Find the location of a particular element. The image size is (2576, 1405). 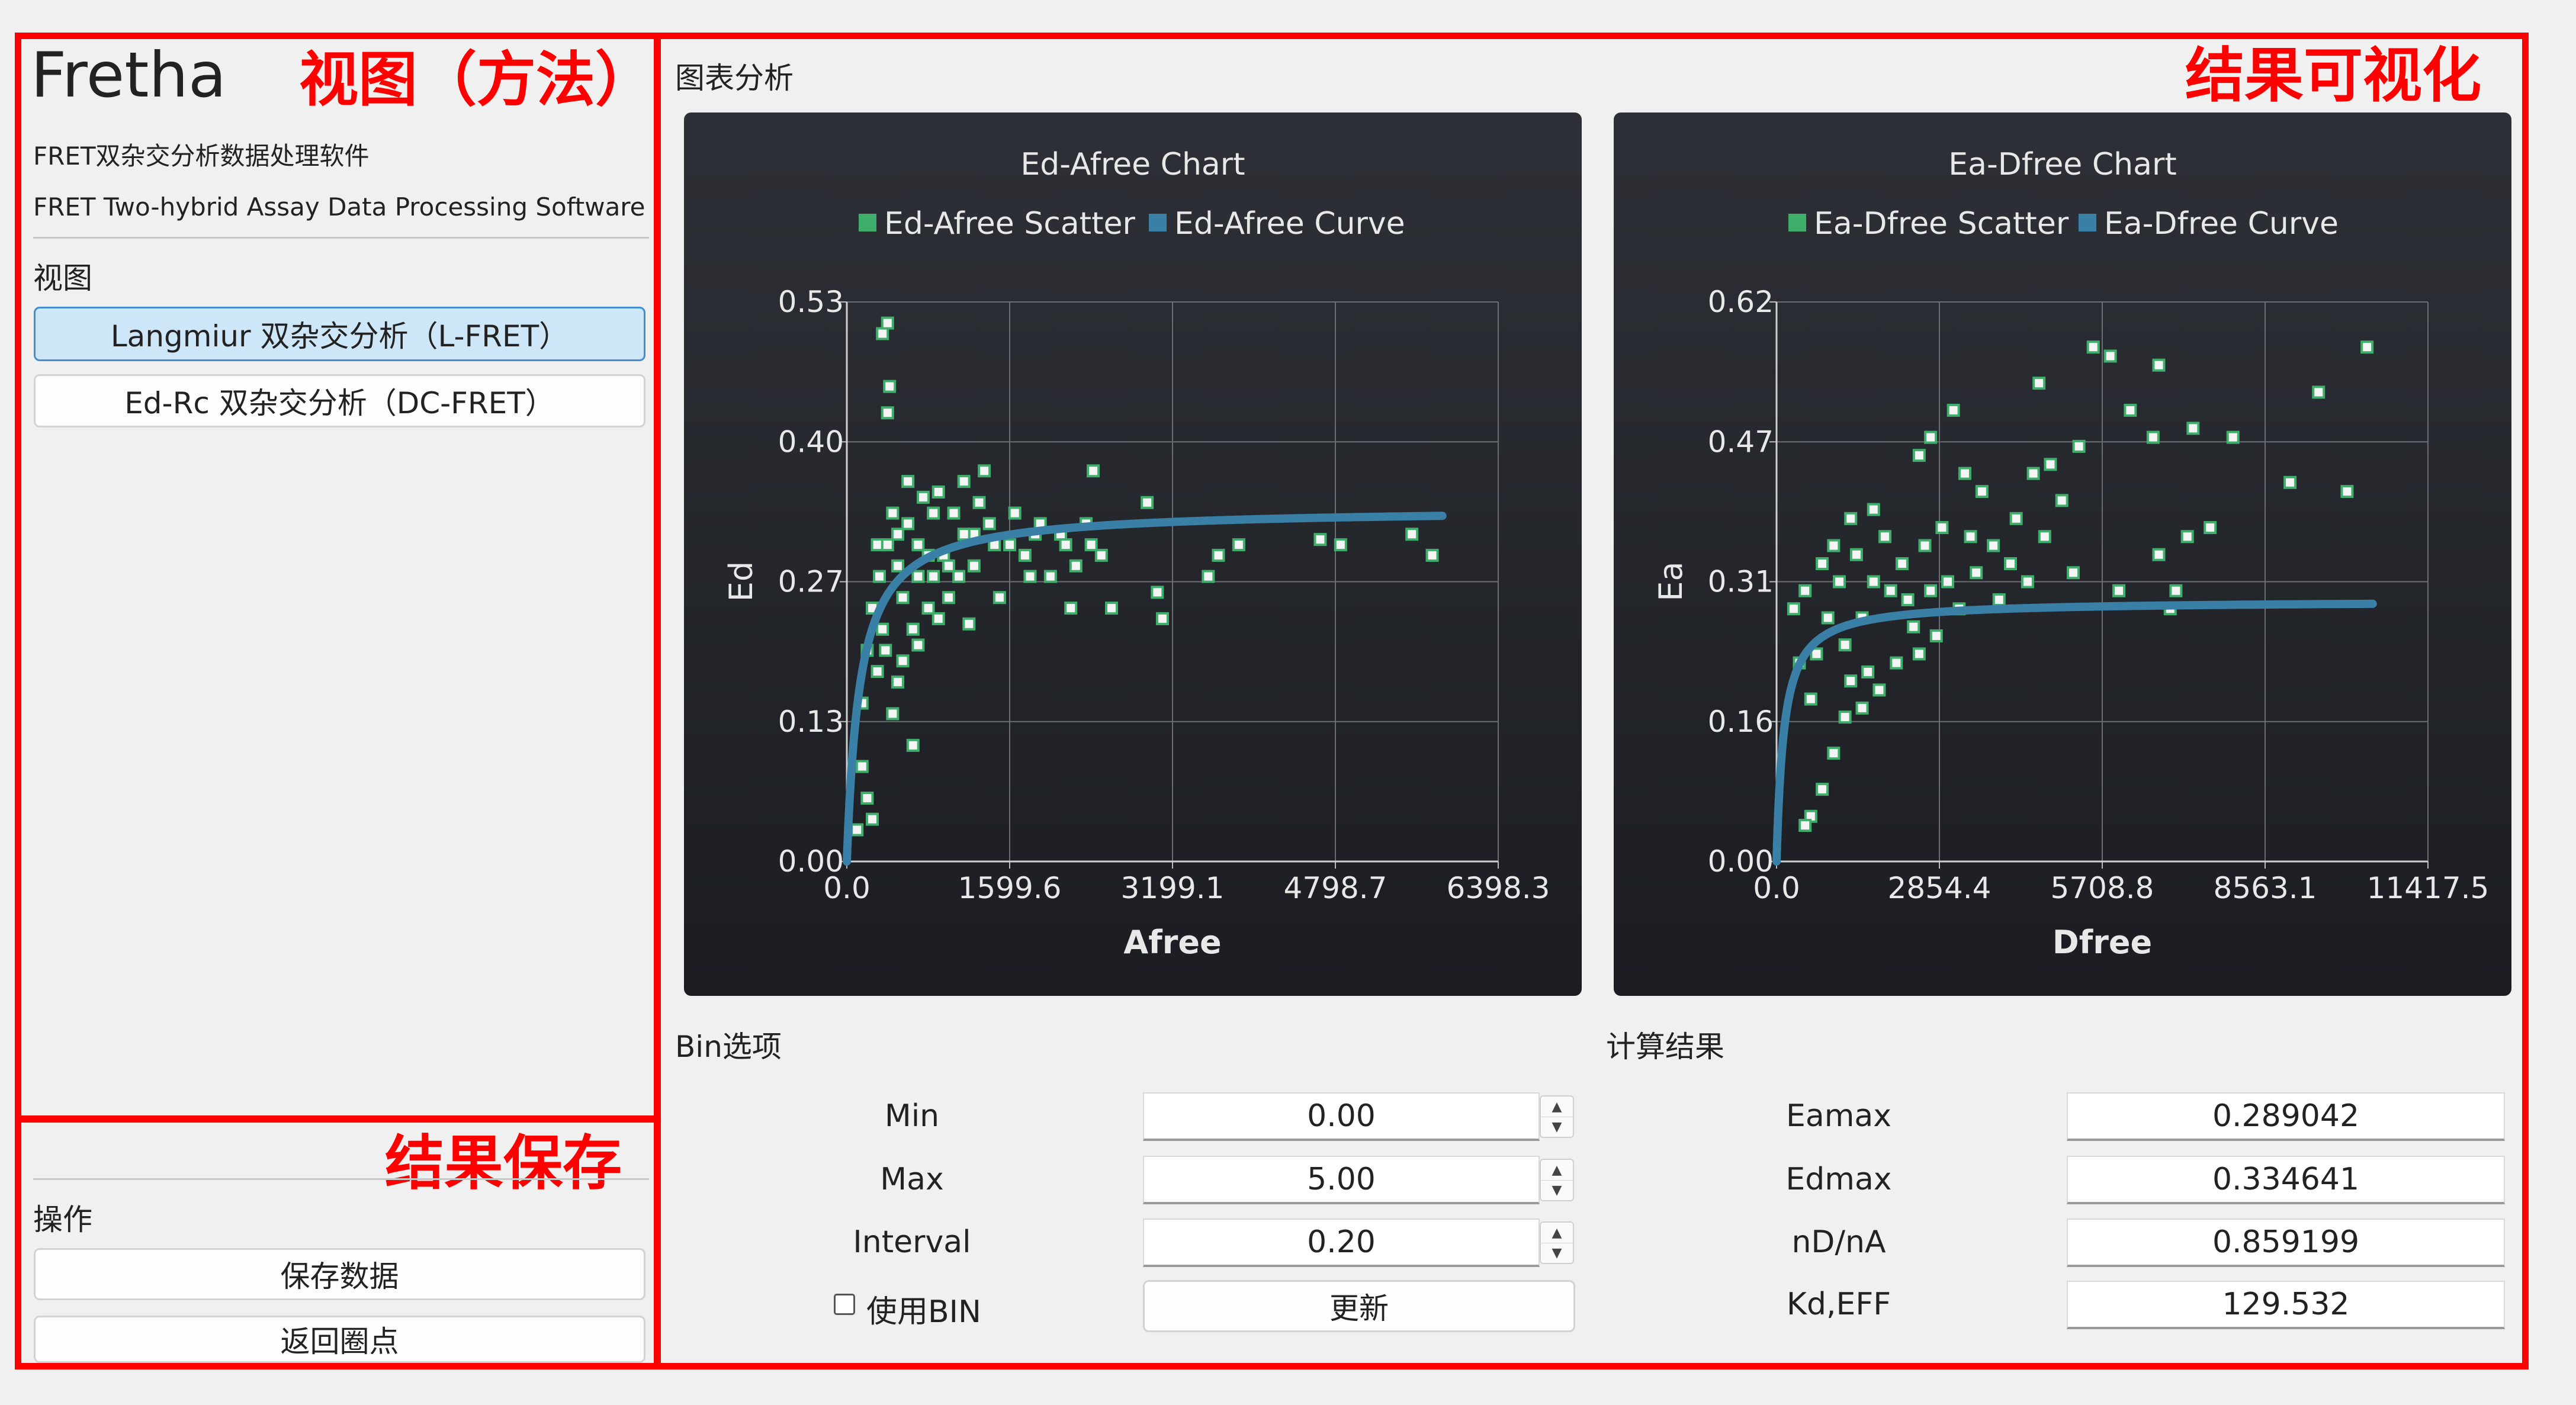

max-label: Max is located at coordinates (912, 1179).